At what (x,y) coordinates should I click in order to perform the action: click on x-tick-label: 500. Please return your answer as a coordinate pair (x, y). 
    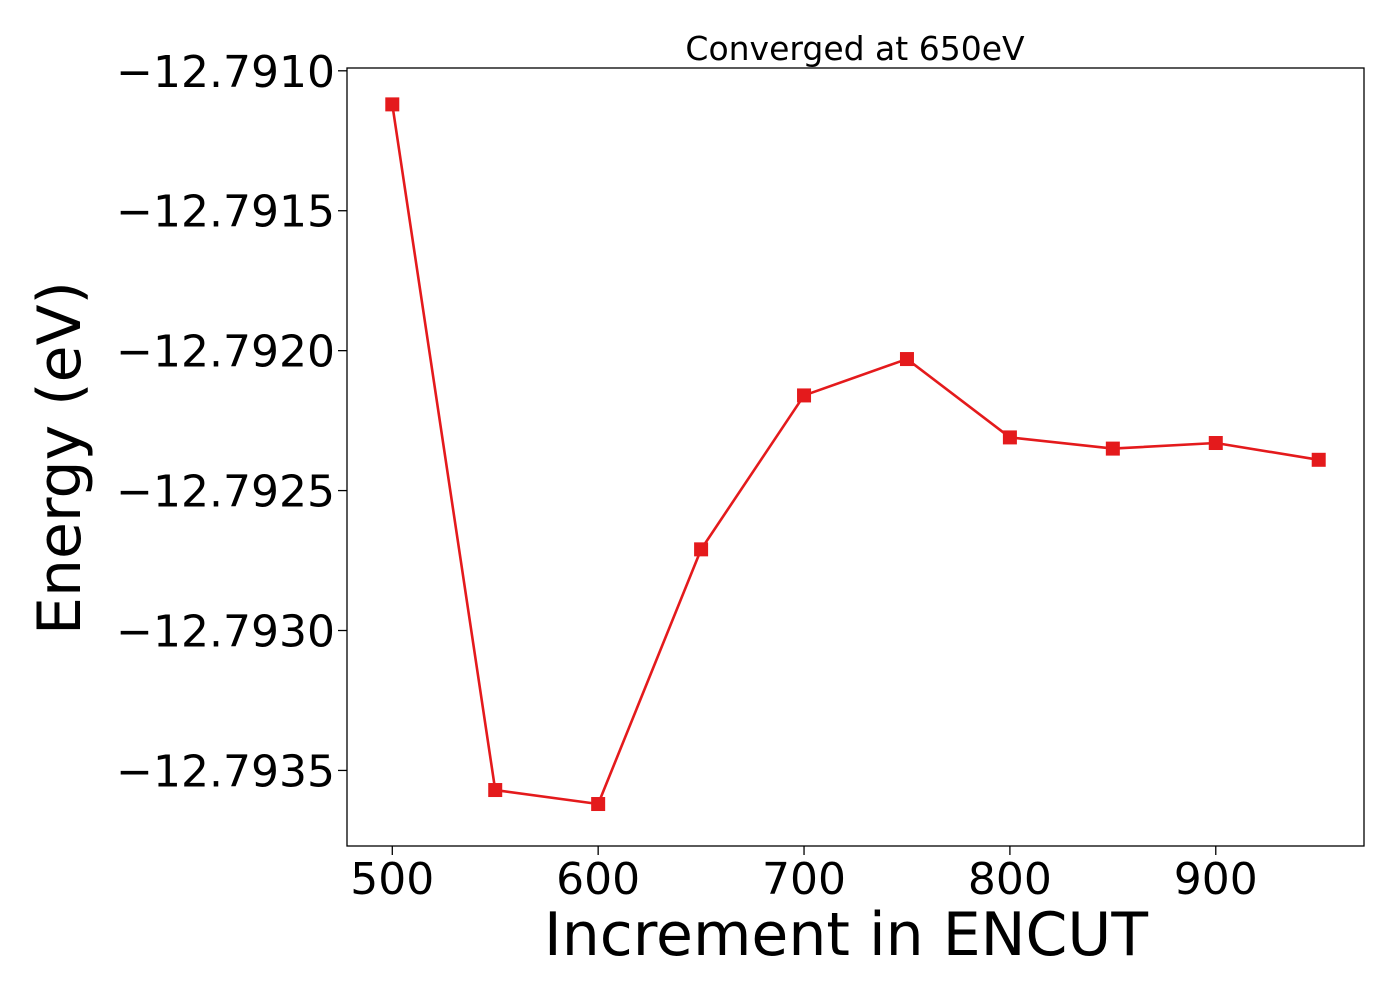
    Looking at the image, I should click on (392, 879).